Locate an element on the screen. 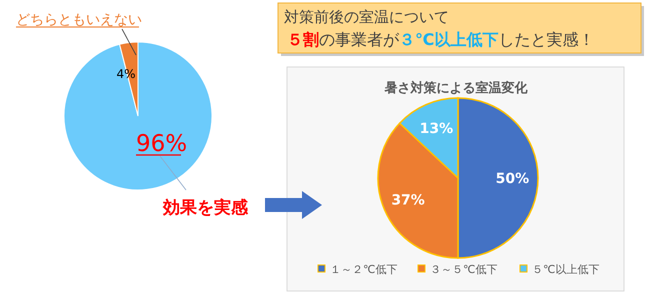  slice-label: どちらともいえない is located at coordinates (79, 20).